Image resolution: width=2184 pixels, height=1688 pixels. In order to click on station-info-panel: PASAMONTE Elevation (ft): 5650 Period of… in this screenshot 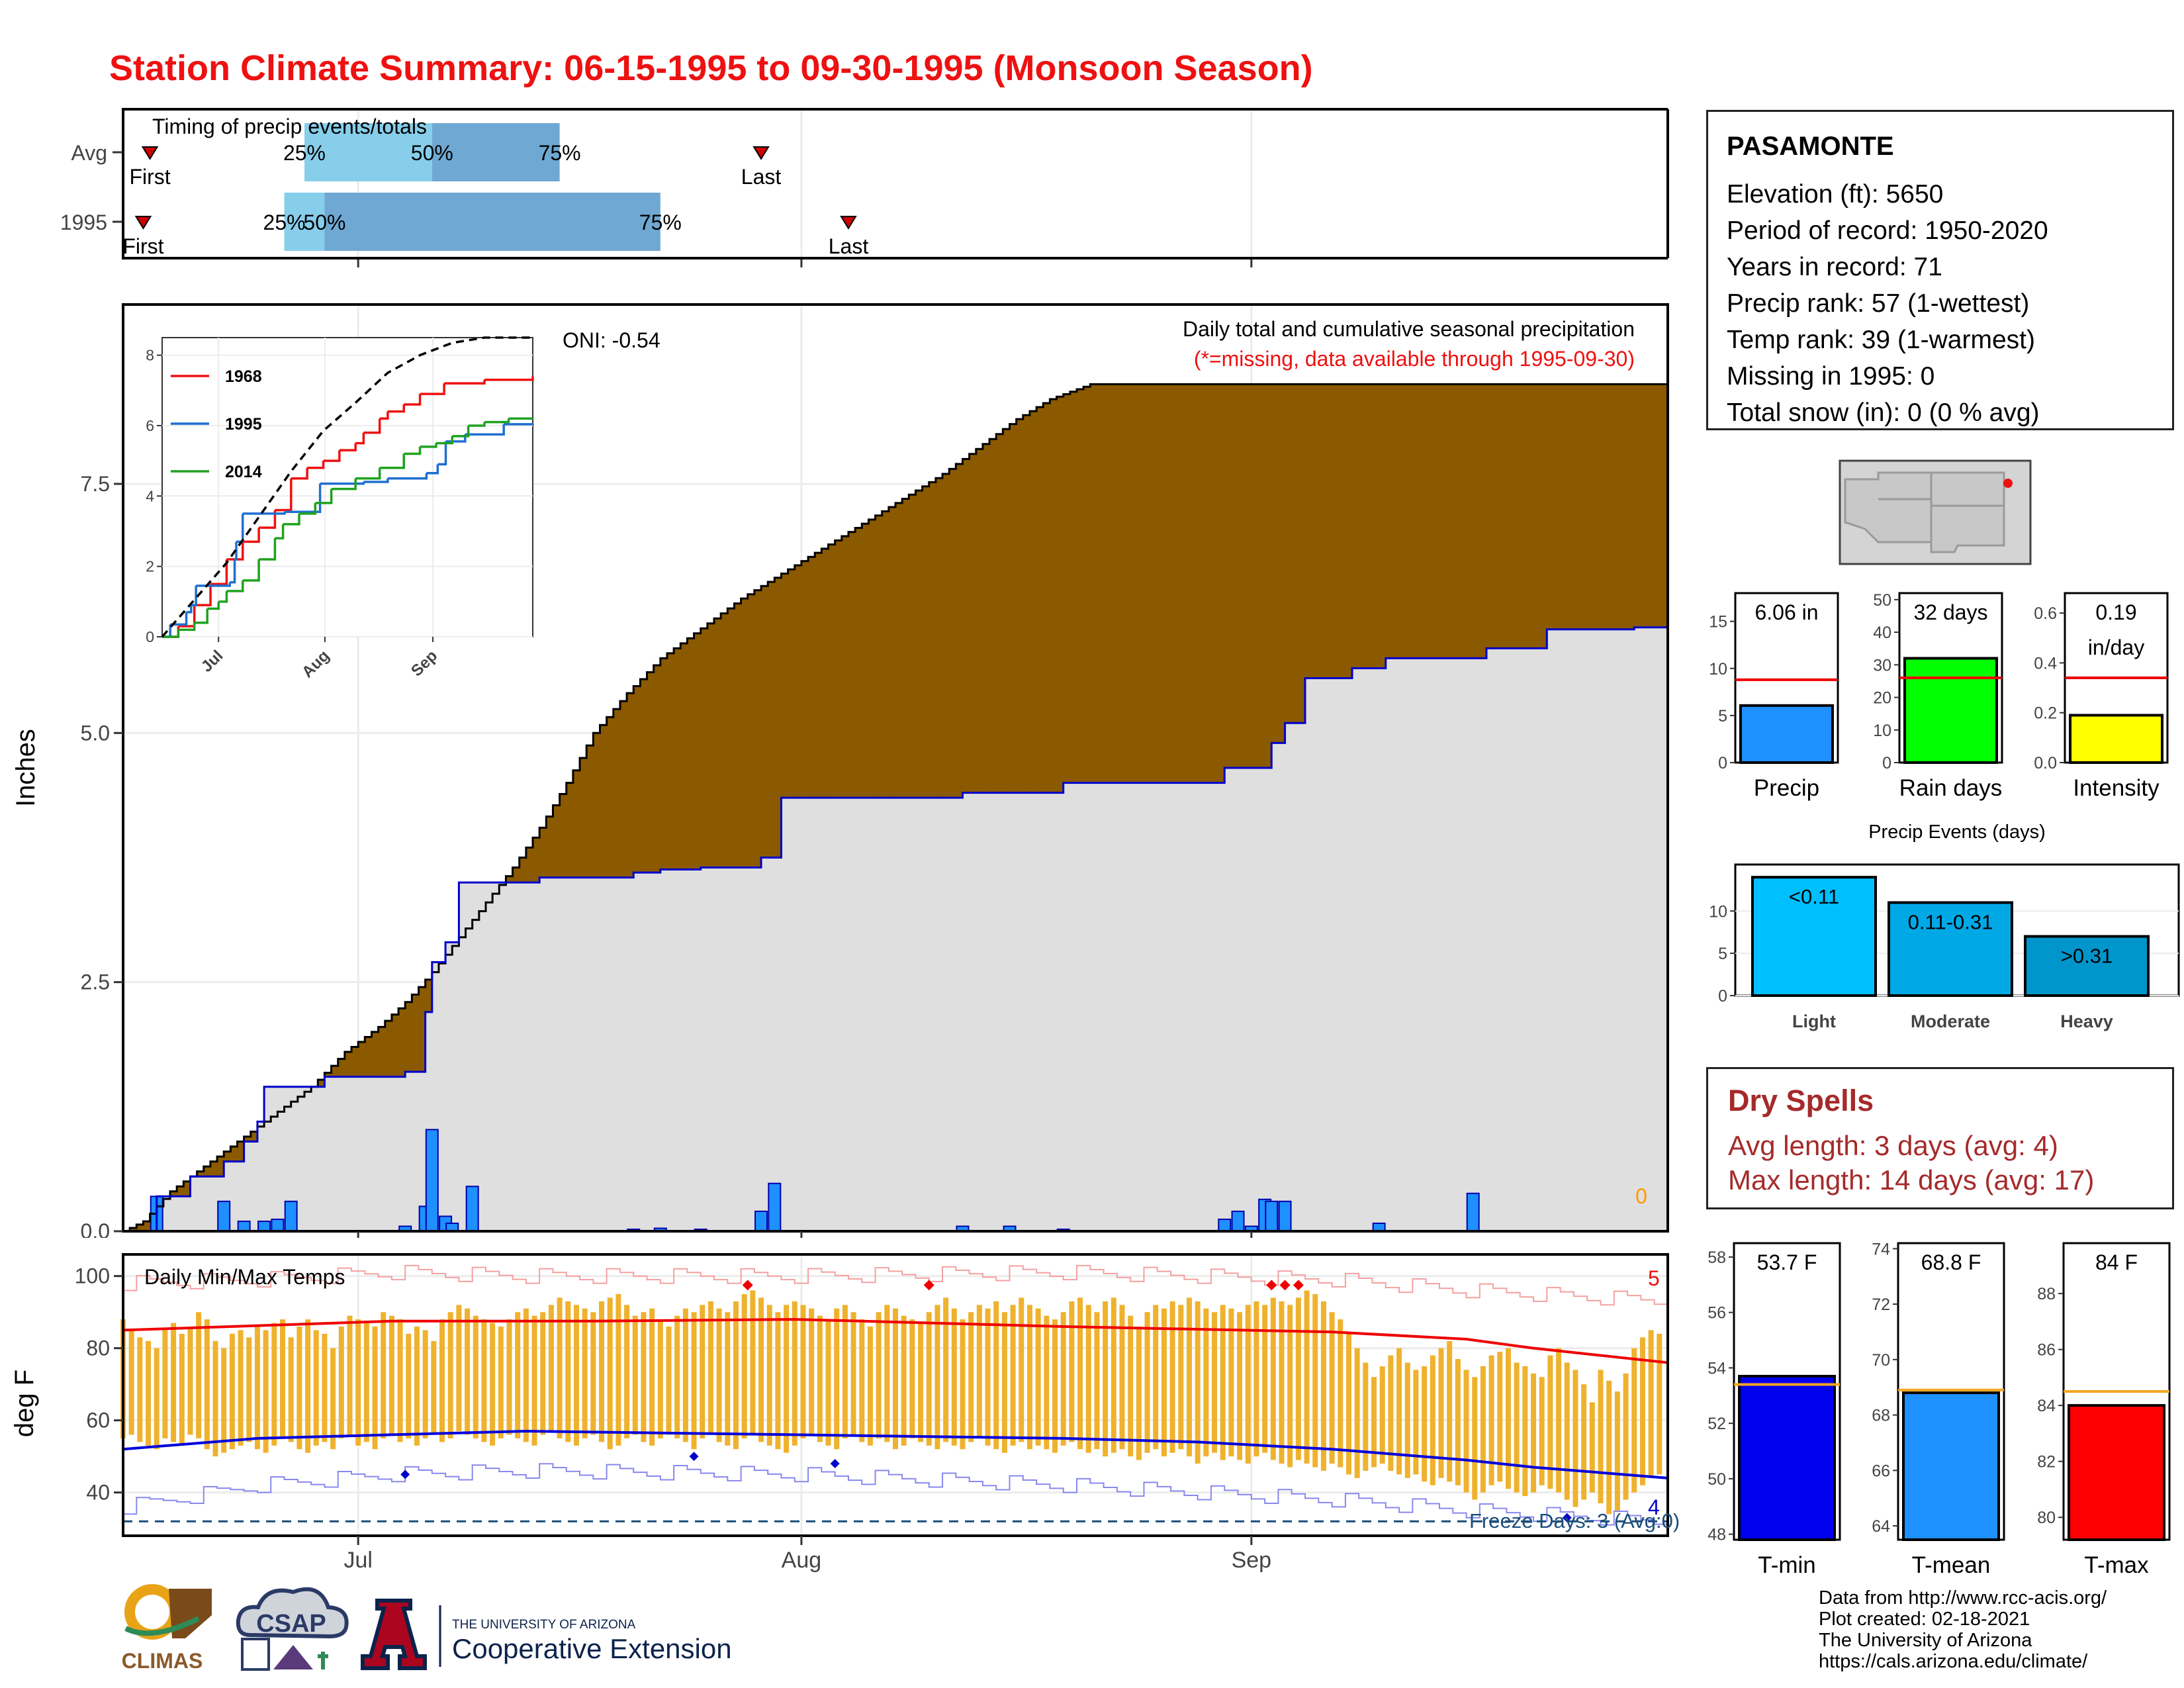, I will do `click(1940, 270)`.